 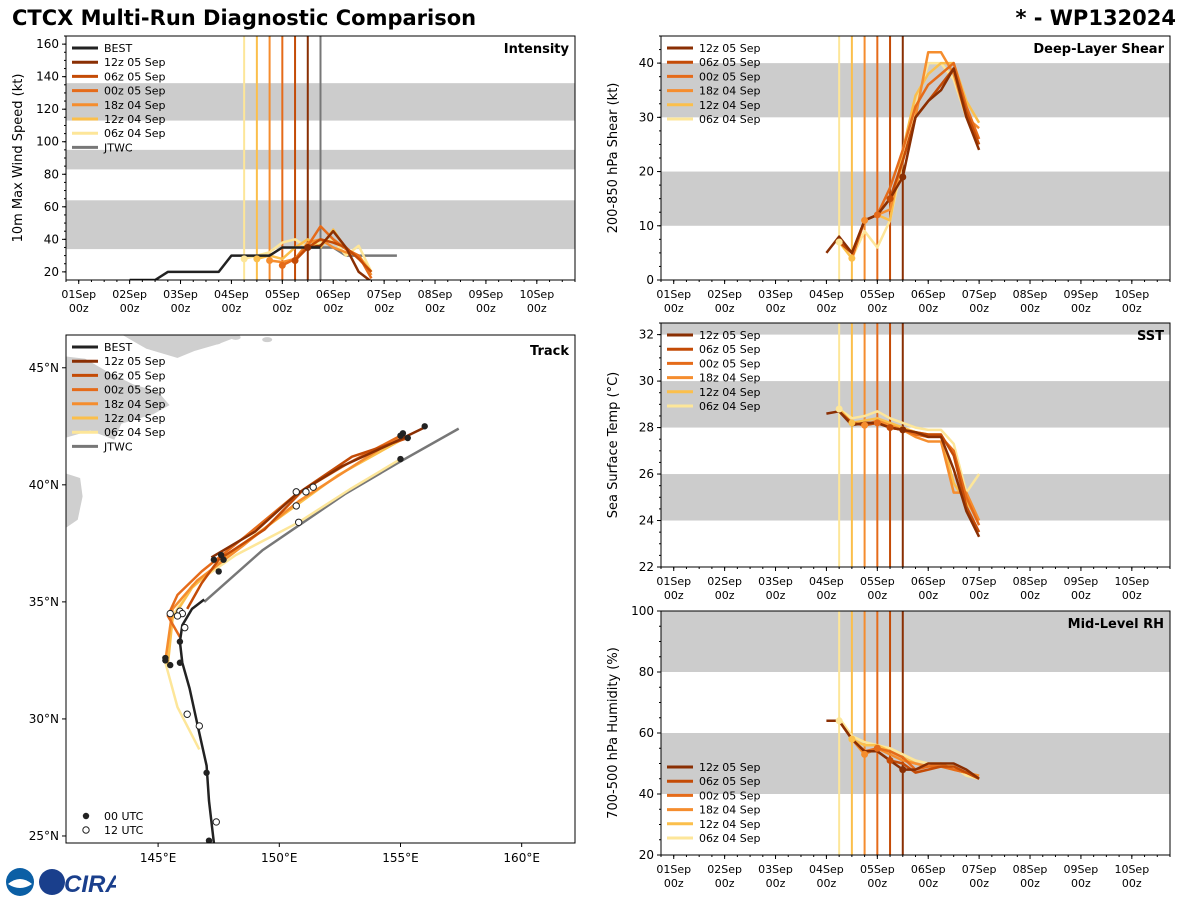 I want to click on y-tick-label: 40, so click(x=646, y=63).